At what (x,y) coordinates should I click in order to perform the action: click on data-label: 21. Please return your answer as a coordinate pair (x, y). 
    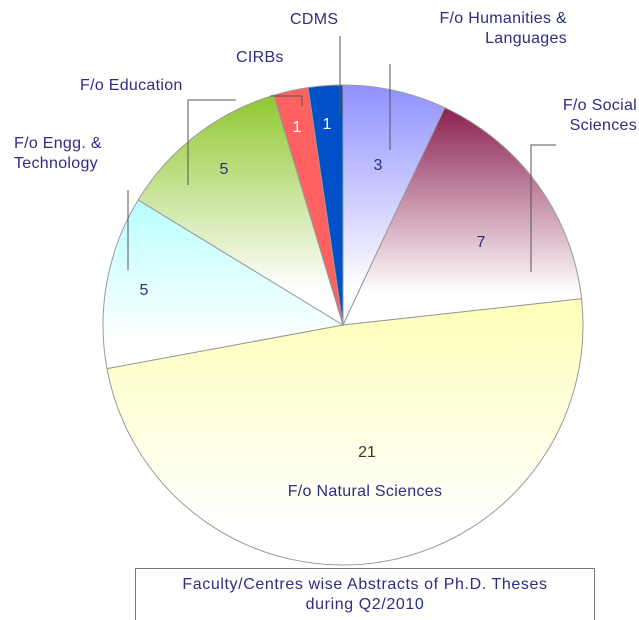
    Looking at the image, I should click on (367, 452).